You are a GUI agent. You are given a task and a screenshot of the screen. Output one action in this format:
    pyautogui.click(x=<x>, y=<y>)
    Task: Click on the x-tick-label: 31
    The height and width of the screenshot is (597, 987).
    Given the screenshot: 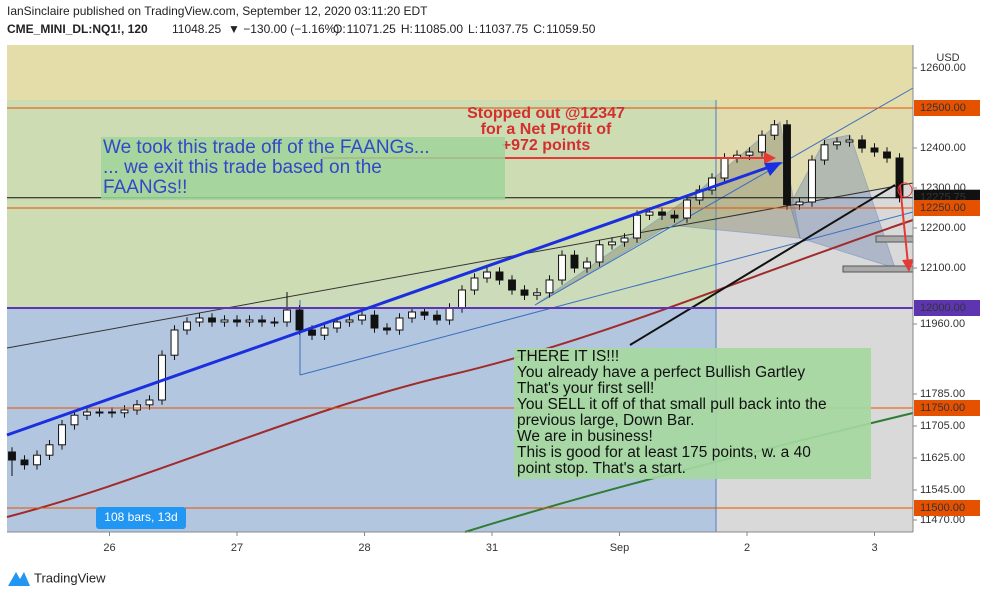 What is the action you would take?
    pyautogui.click(x=492, y=548)
    